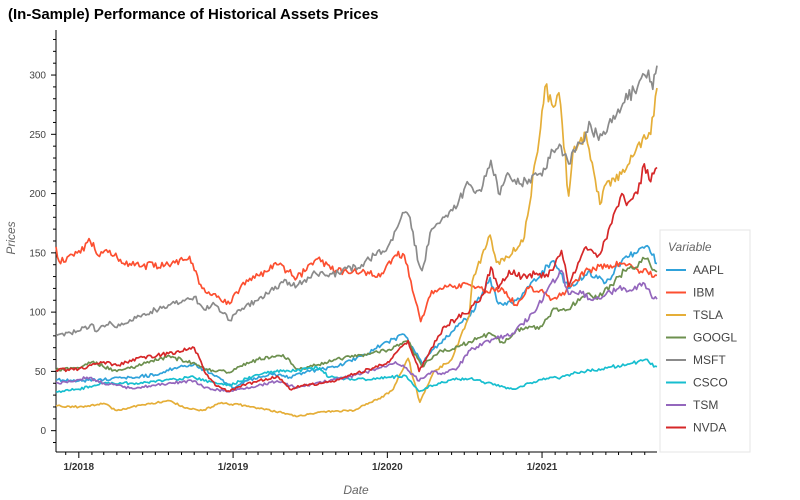 The image size is (800, 500). Describe the element at coordinates (356, 376) in the screenshot. I see `series-line-csco` at that location.